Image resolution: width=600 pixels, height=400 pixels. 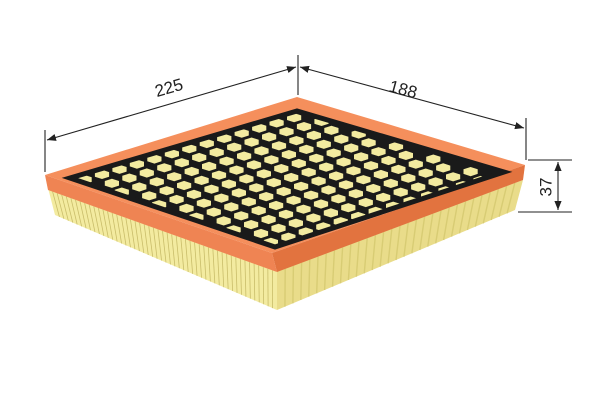 I want to click on dimension-height: 37, so click(x=545, y=186).